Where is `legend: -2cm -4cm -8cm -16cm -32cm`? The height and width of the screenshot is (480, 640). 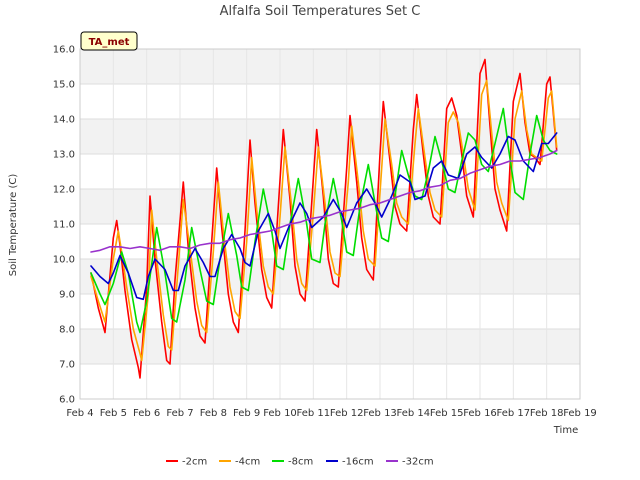
legend: -2cm -4cm -8cm -16cm -32cm is located at coordinates (300, 462).